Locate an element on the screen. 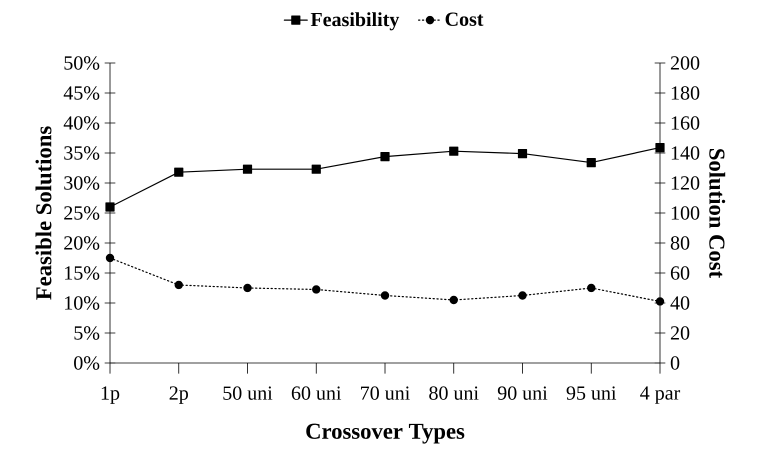  x-tick-label: 95 uni is located at coordinates (591, 393).